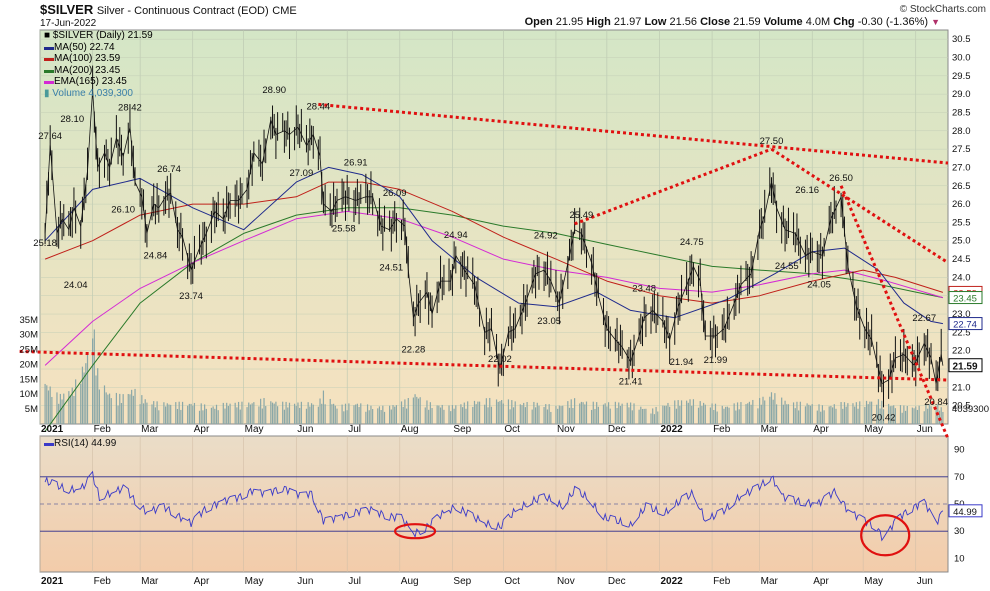 The height and width of the screenshot is (591, 990). Describe the element at coordinates (182, 11) in the screenshot. I see `contract-description: Silver - Continuous Contract (EOD)` at that location.